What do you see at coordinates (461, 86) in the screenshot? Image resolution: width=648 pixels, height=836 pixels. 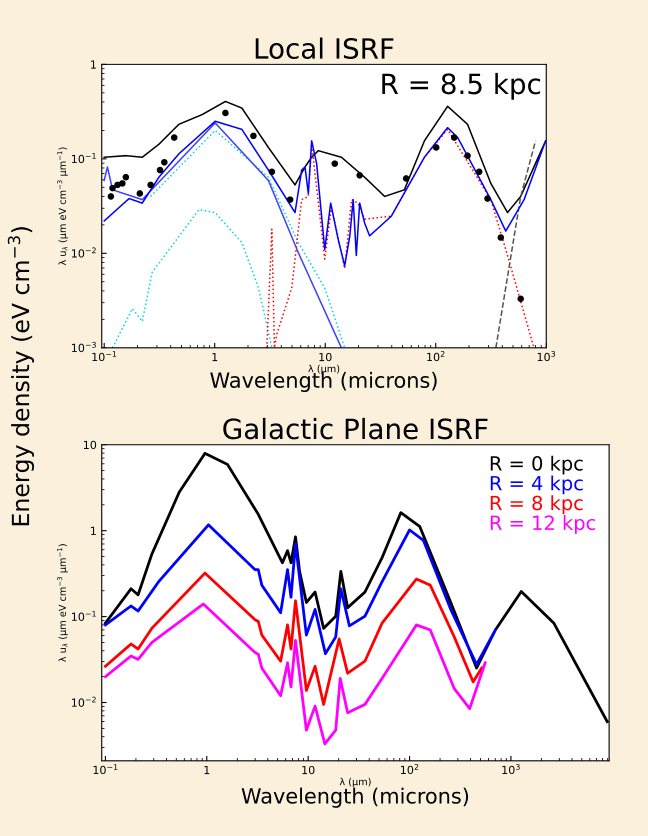 I see `annotation: R = 8.5 kpc` at bounding box center [461, 86].